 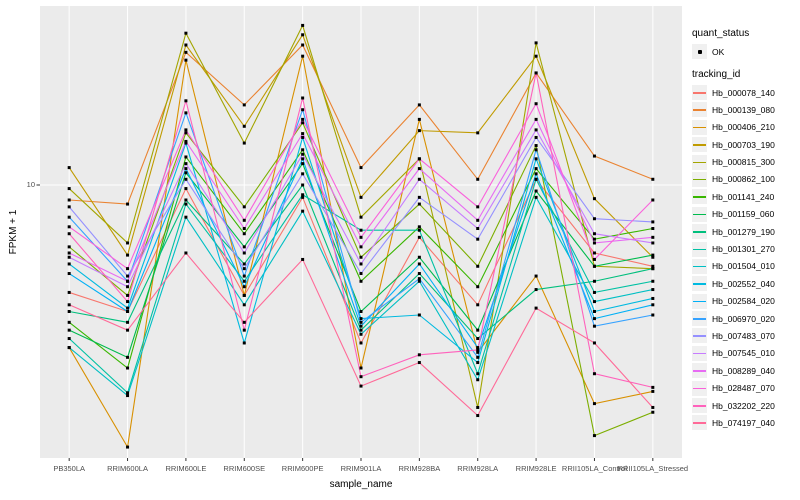 What do you see at coordinates (745, 179) in the screenshot?
I see `legend-item-Hb_000862_100: Hb_000862_100` at bounding box center [745, 179].